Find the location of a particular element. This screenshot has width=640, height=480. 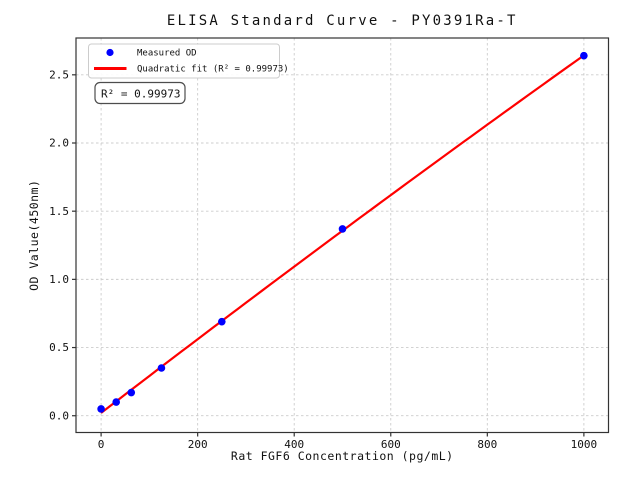

y-tick-label: 0.5 is located at coordinates (59, 347).